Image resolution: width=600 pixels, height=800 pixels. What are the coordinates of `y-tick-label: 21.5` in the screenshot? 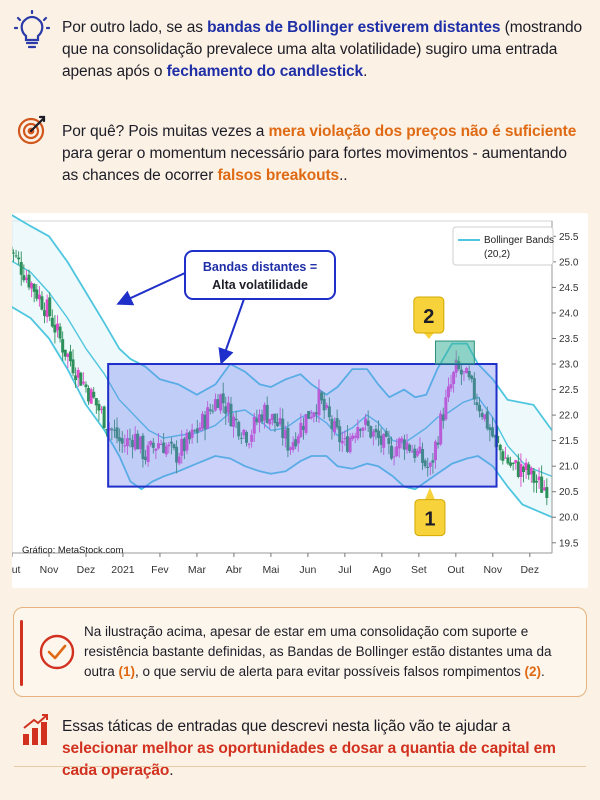 It's located at (569, 441).